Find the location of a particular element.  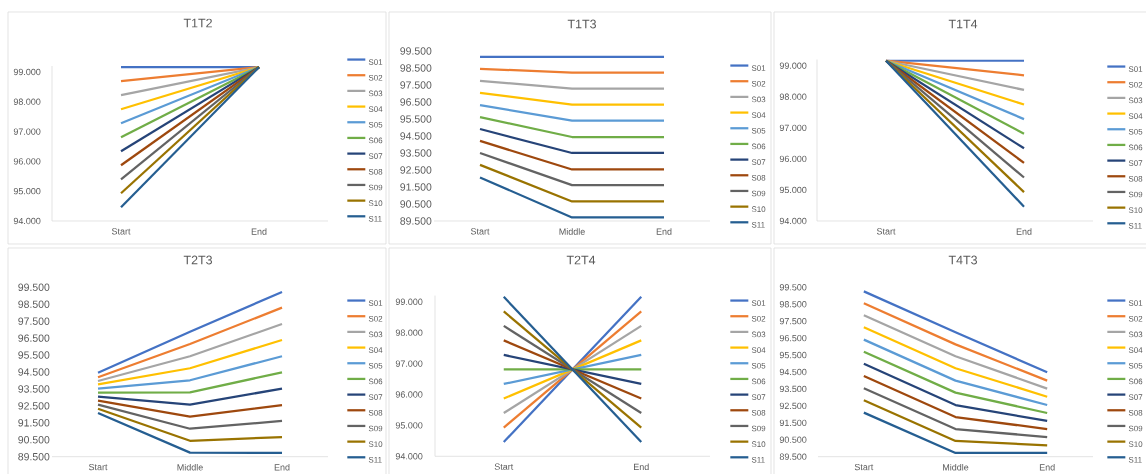

chart-title: T4T3 is located at coordinates (962, 260).